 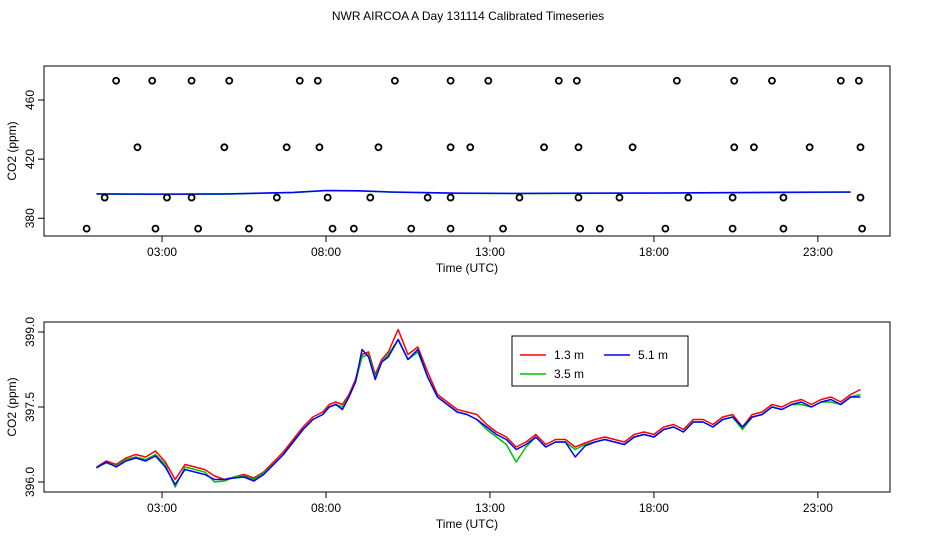 What do you see at coordinates (569, 355) in the screenshot?
I see `legend-label: 1.3 m` at bounding box center [569, 355].